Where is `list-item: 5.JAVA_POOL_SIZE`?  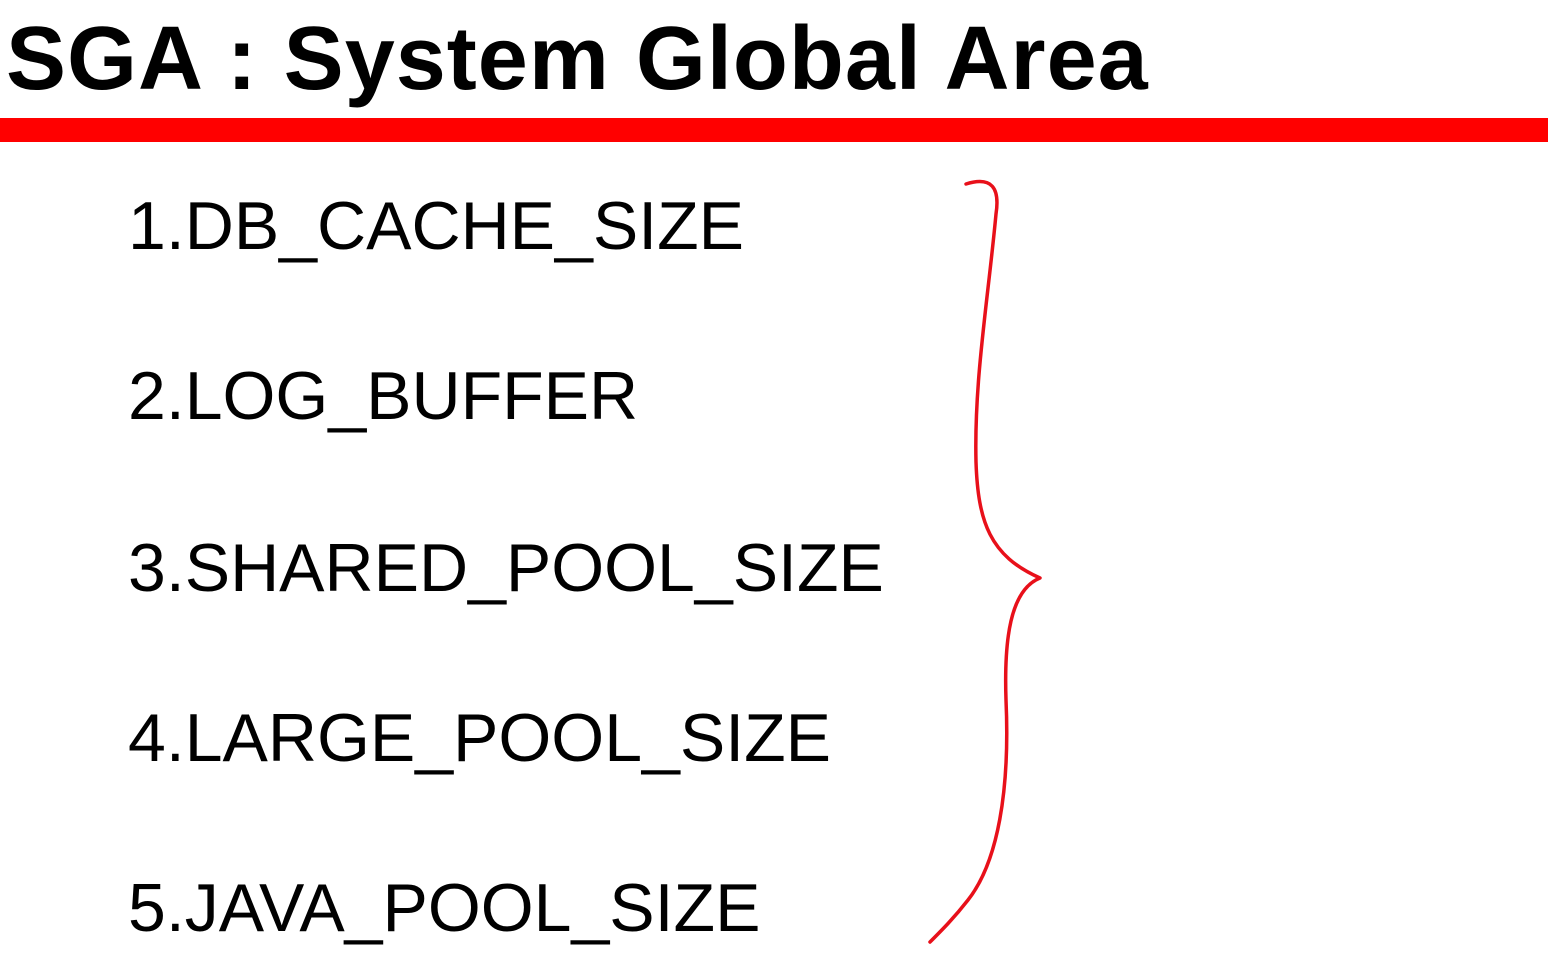
list-item: 5.JAVA_POOL_SIZE is located at coordinates (444, 908).